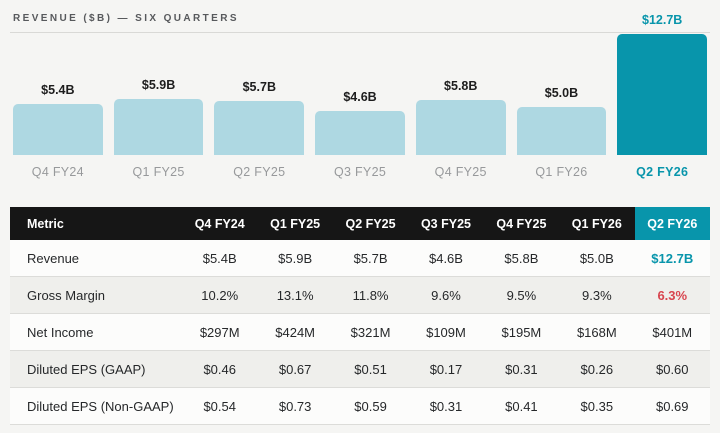 This screenshot has width=720, height=433. Describe the element at coordinates (370, 369) in the screenshot. I see `value-cell: $0.51` at that location.